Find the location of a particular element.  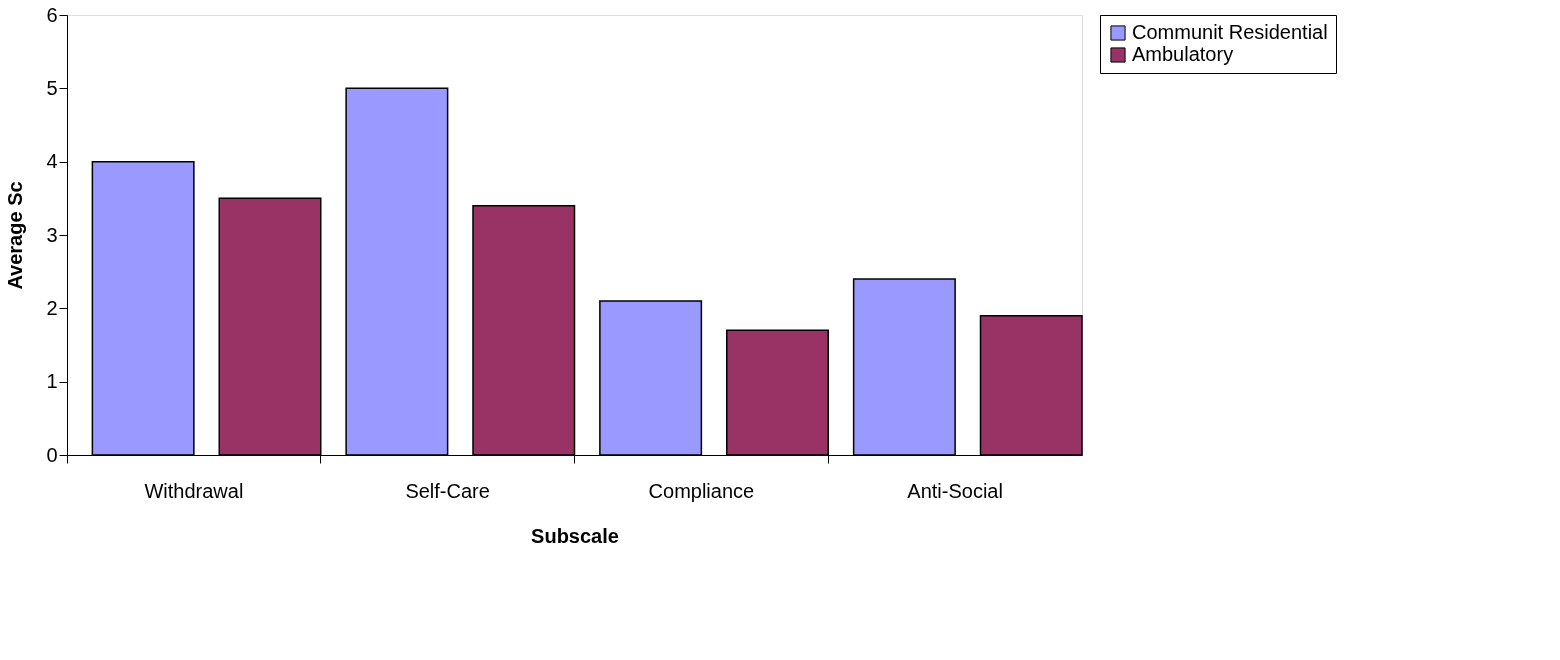

y-tick-label: 3 is located at coordinates (52, 234).